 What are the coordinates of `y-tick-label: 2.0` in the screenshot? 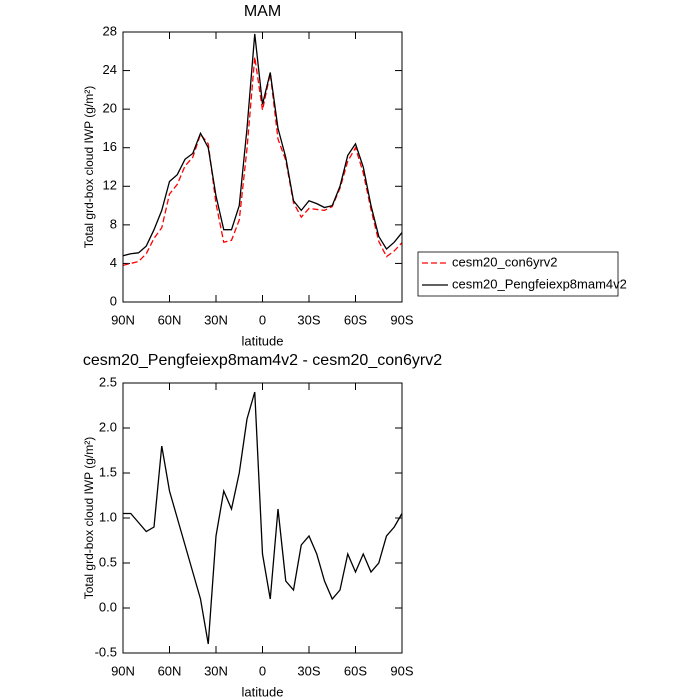 It's located at (108, 426).